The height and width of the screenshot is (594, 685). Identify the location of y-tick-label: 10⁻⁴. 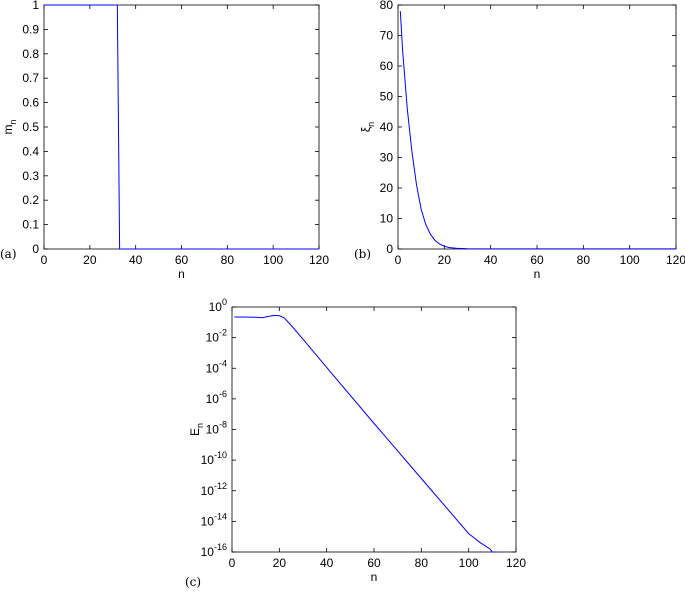
(216, 366).